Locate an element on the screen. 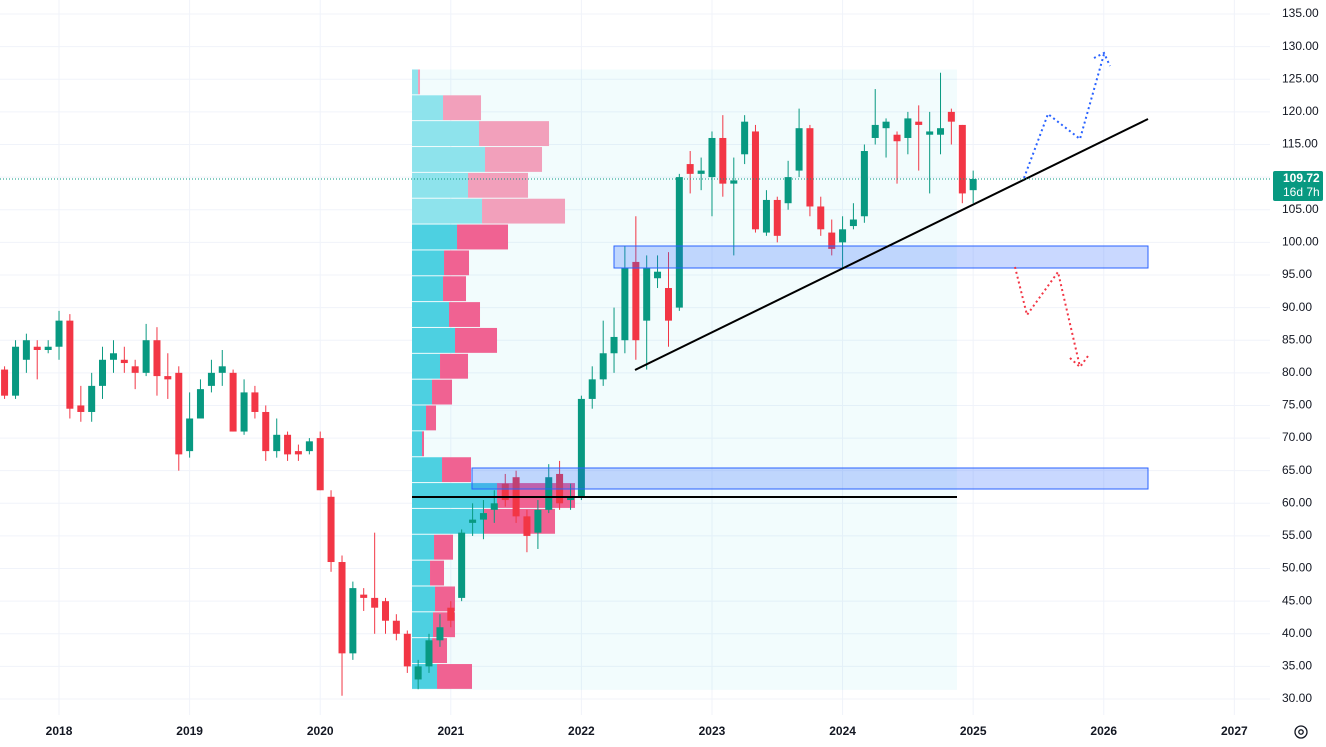  y-tick-label: 115.00 is located at coordinates (1300, 144).